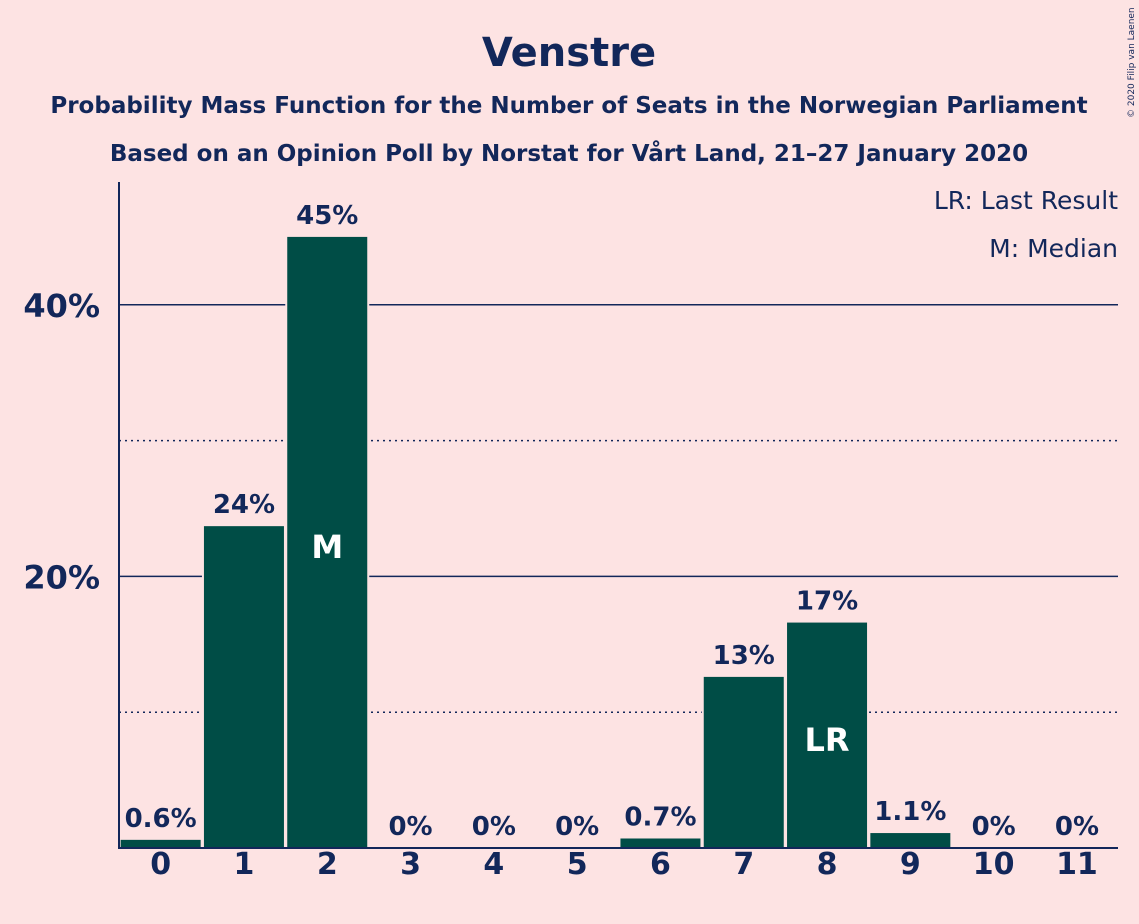 This screenshot has width=1139, height=924. I want to click on data-label: 1.1%, so click(910, 812).